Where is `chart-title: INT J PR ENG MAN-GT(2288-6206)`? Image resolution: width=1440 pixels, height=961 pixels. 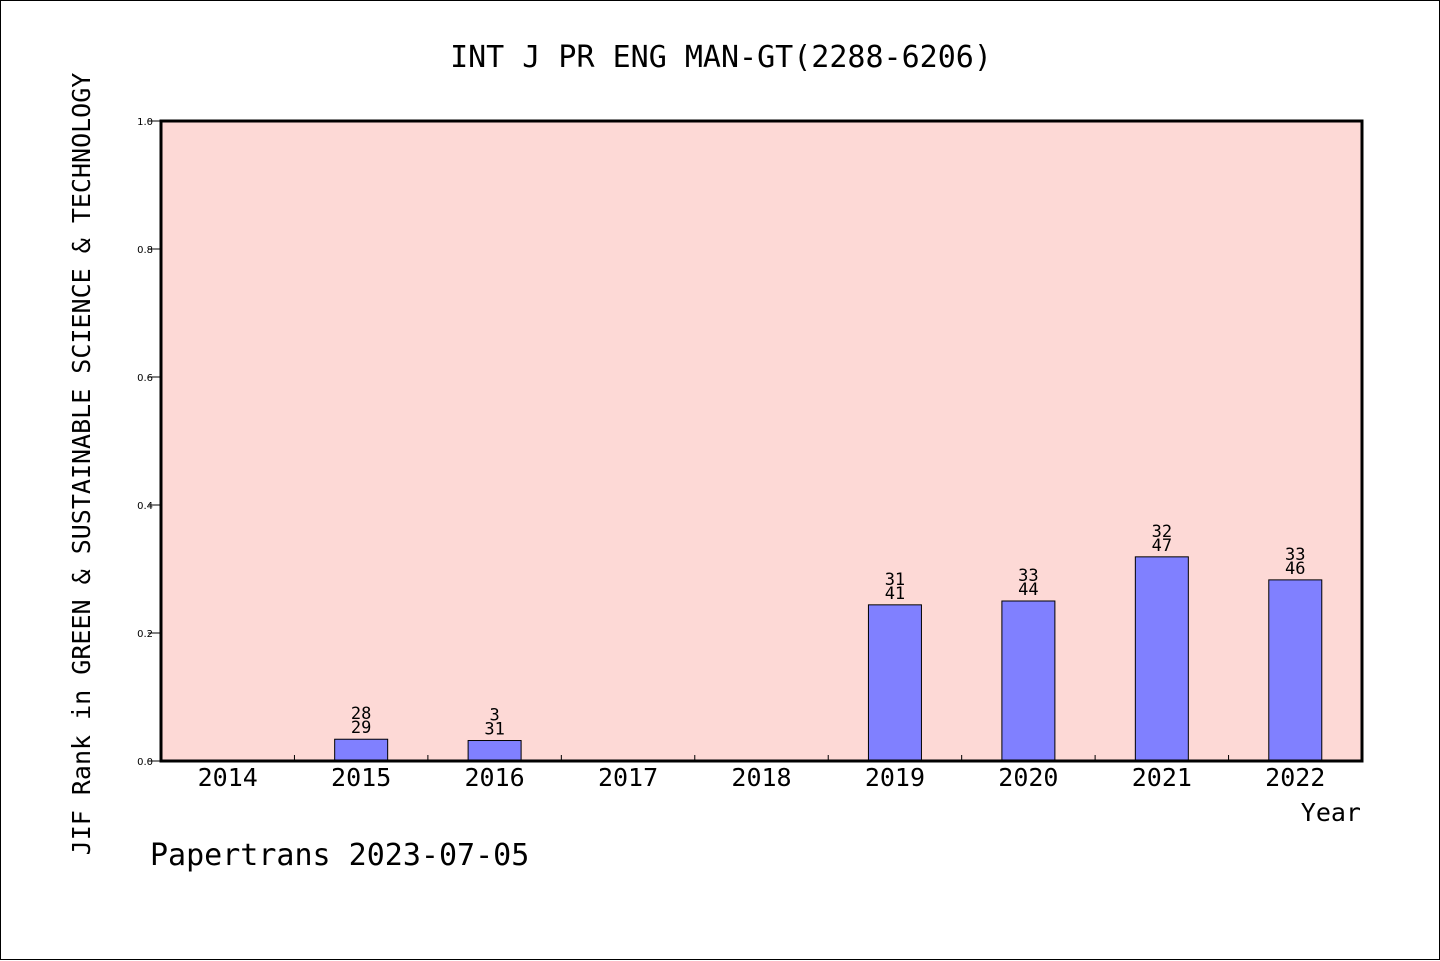
chart-title: INT J PR ENG MAN-GT(2288-6206) is located at coordinates (721, 57).